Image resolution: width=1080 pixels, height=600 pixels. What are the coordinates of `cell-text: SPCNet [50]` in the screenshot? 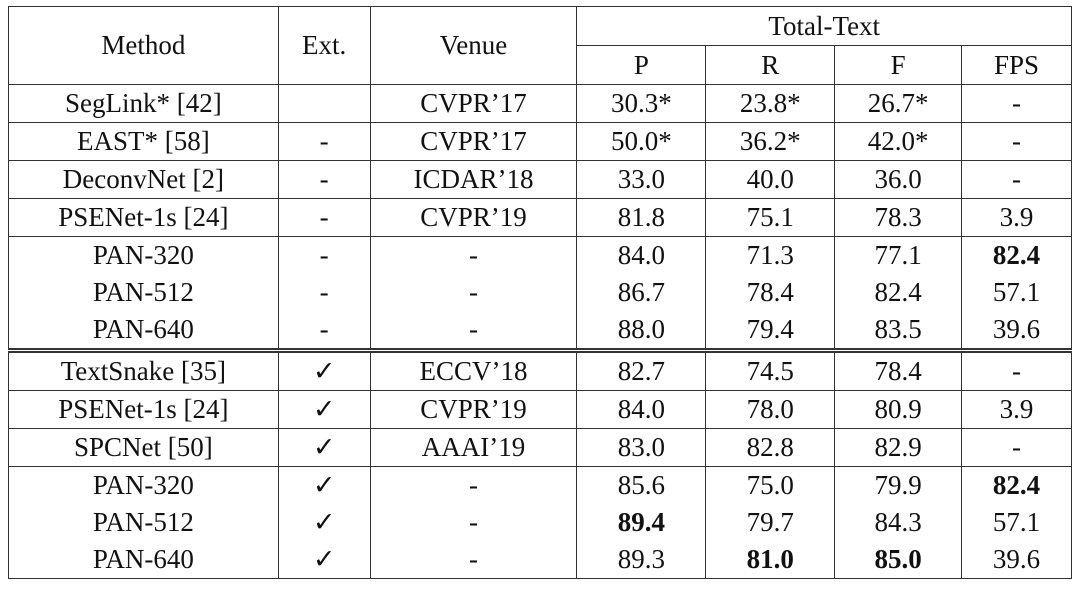 It's located at (143, 447).